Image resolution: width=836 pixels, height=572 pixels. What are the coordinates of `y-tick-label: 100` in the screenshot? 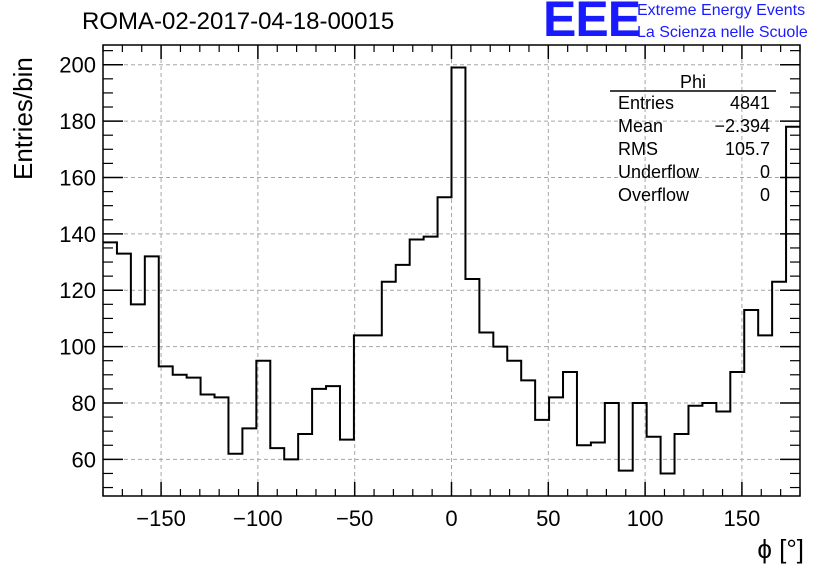 It's located at (77, 347).